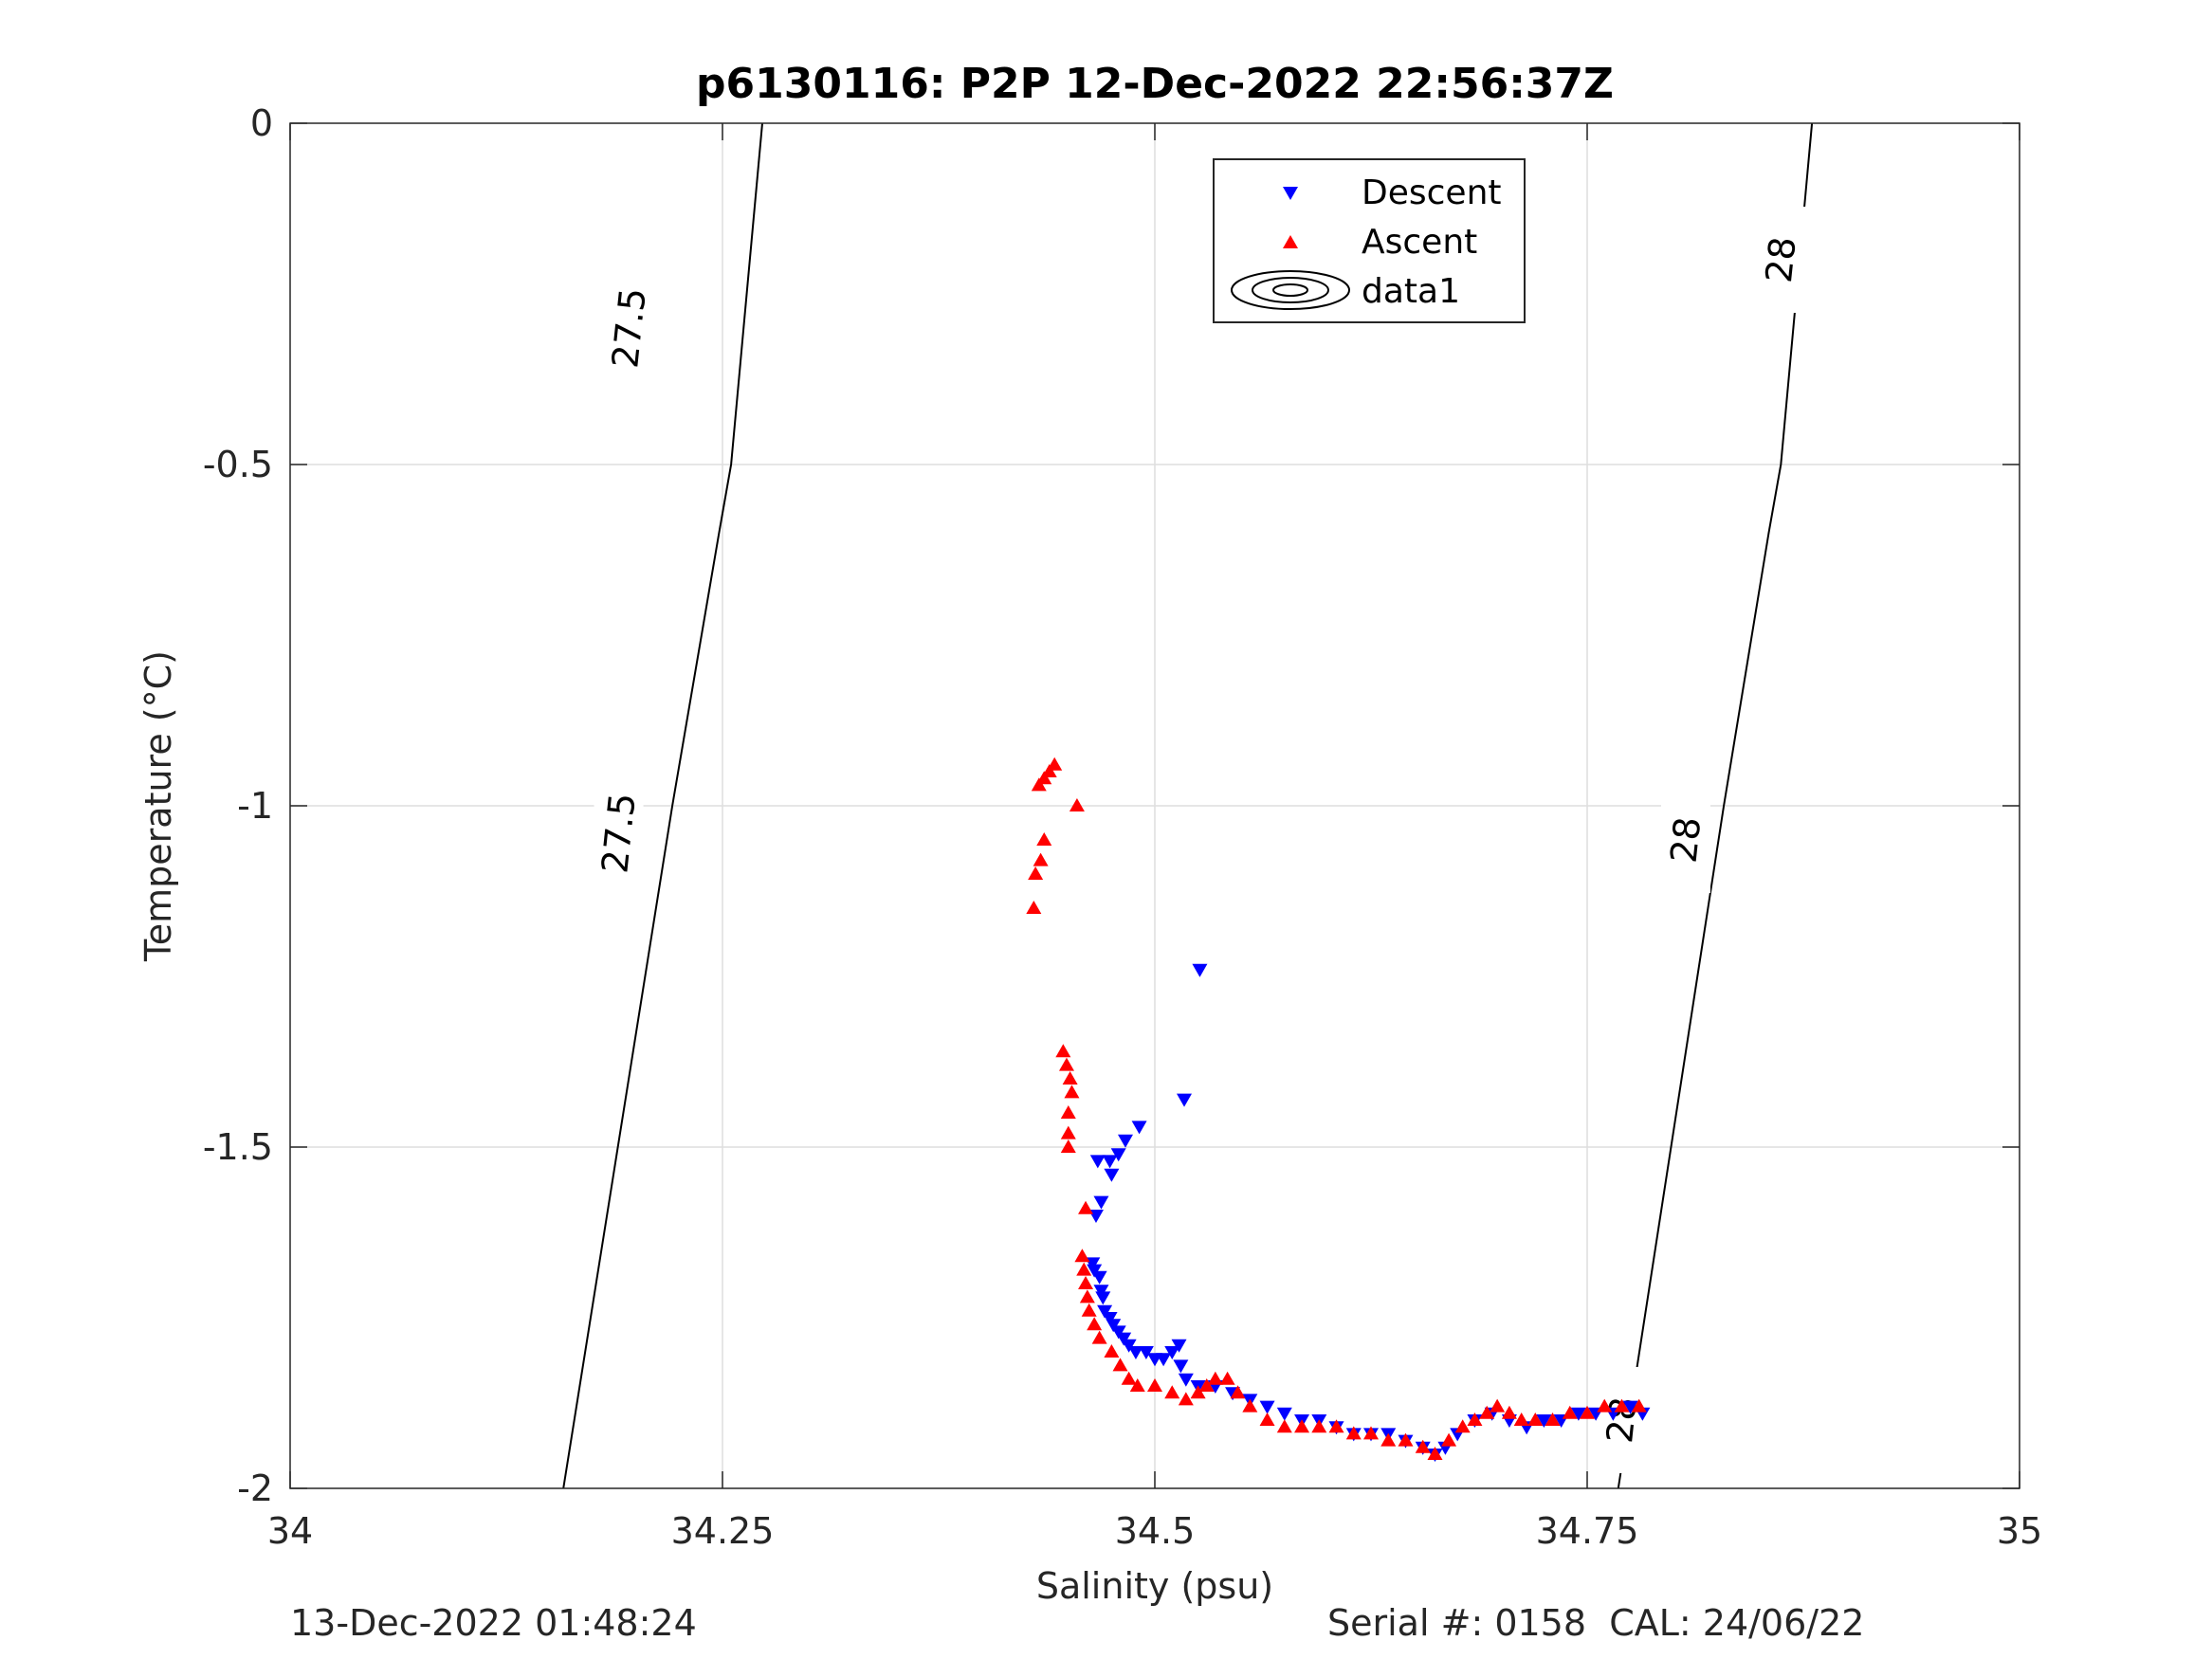  I want to click on chart-title: p6130116: P2P 12-Dec-2022 22:56:37Z, so click(1155, 84).